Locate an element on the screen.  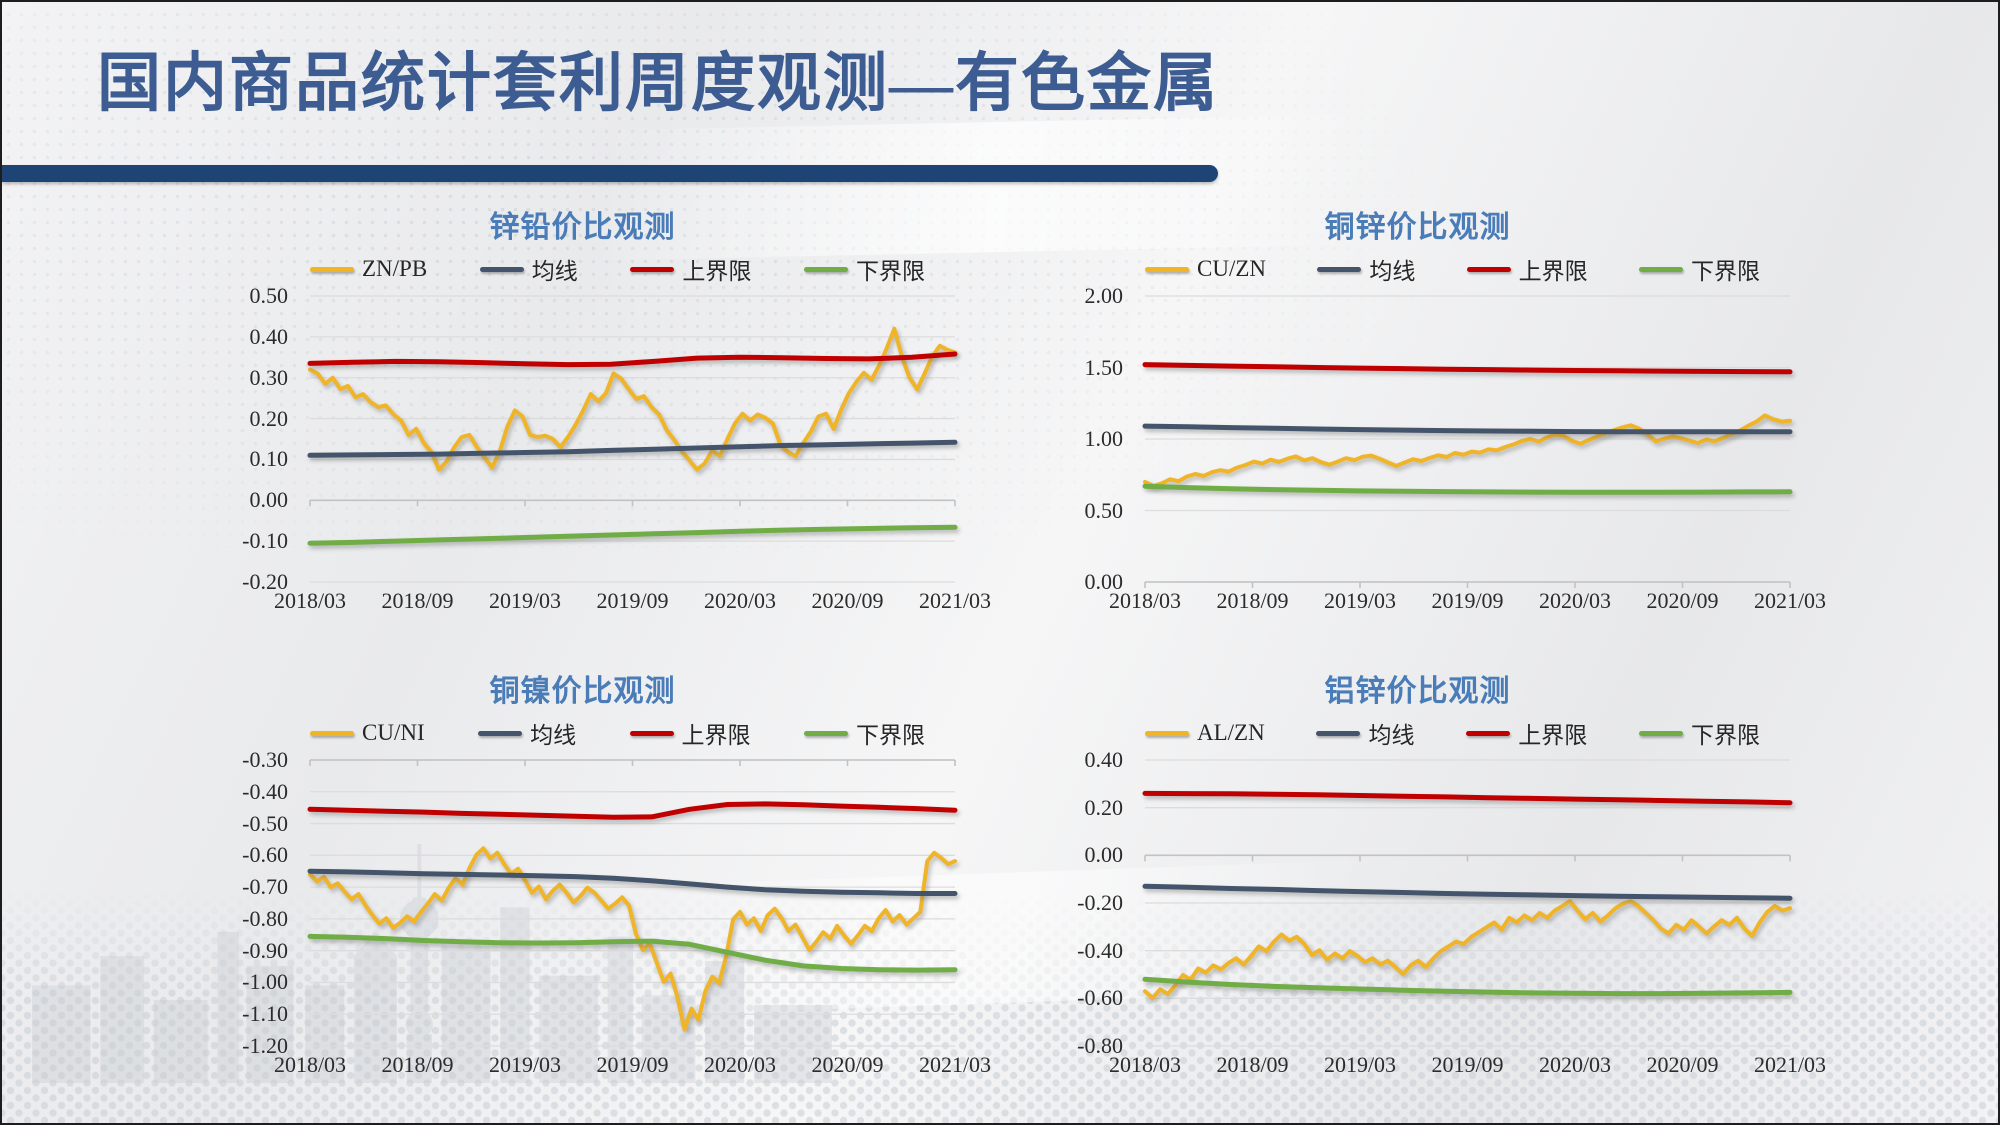
legend-item-ratio: CU/NI is located at coordinates (367, 733).